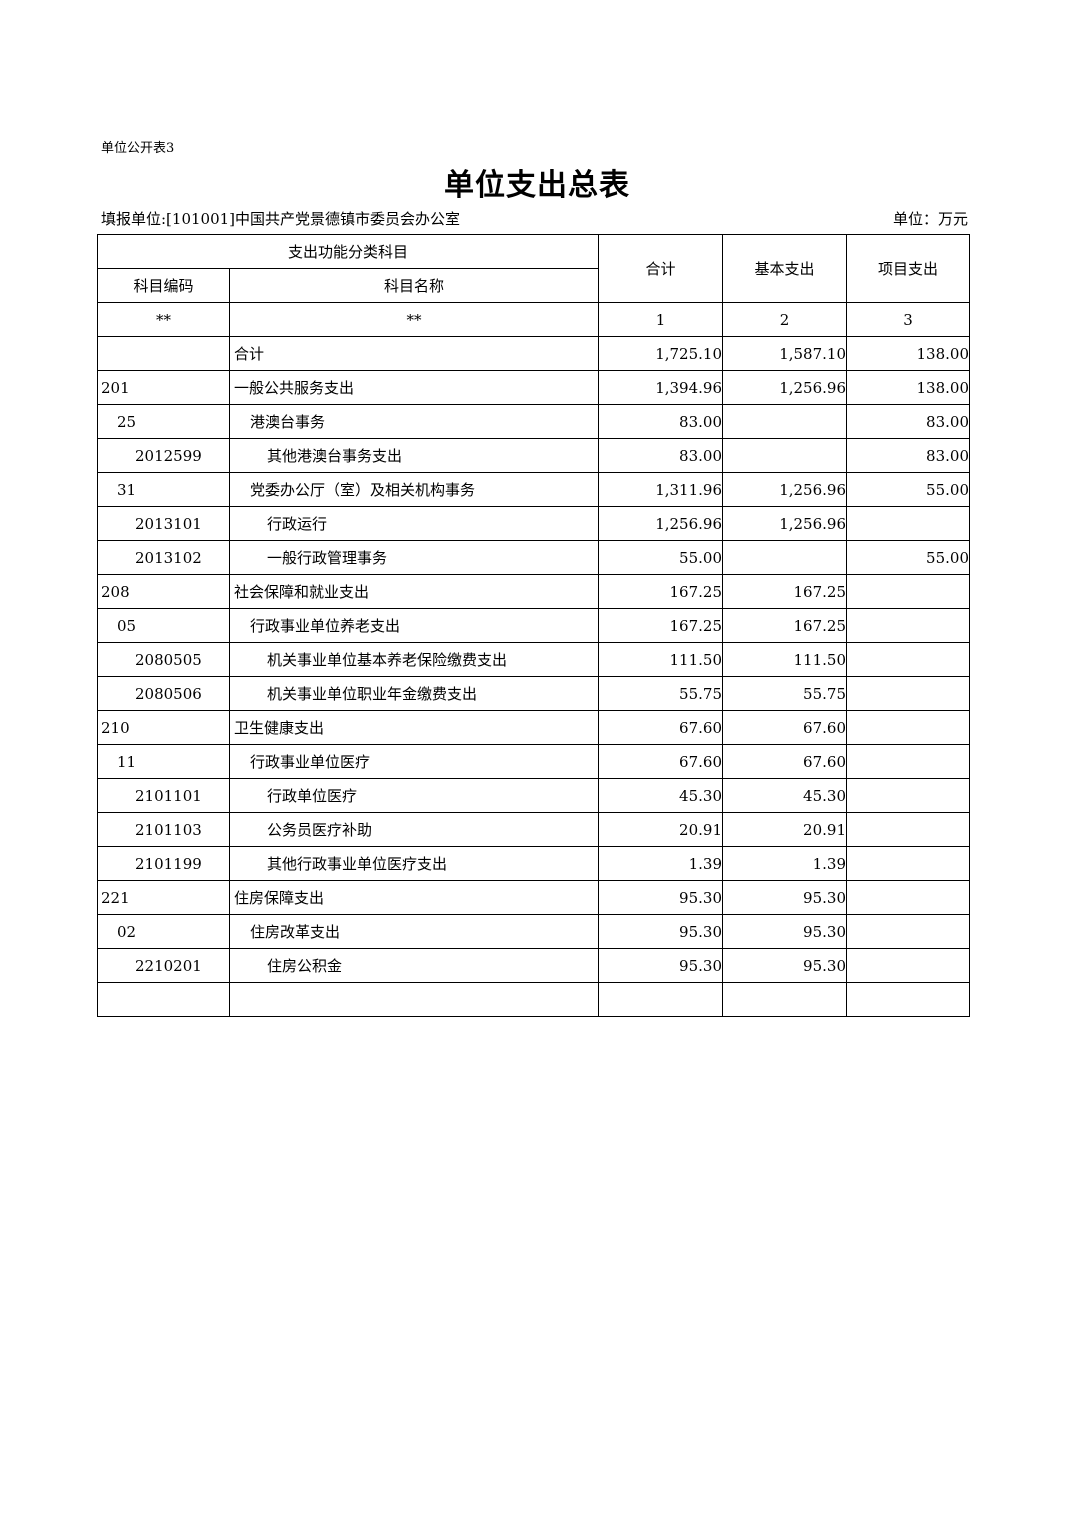 The height and width of the screenshot is (1520, 1074). I want to click on index-cell: 3, so click(908, 319).